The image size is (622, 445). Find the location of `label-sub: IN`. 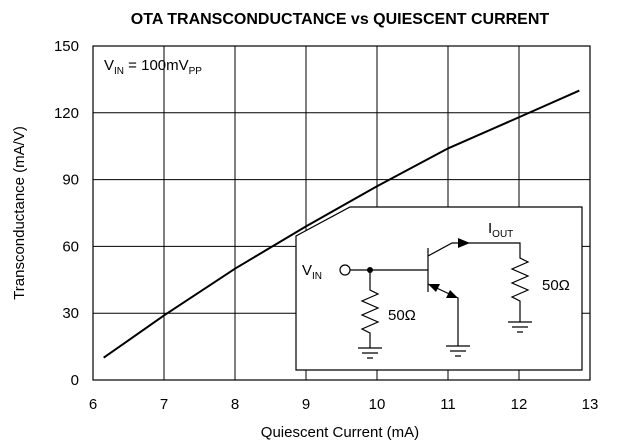

label-sub: IN is located at coordinates (317, 276).